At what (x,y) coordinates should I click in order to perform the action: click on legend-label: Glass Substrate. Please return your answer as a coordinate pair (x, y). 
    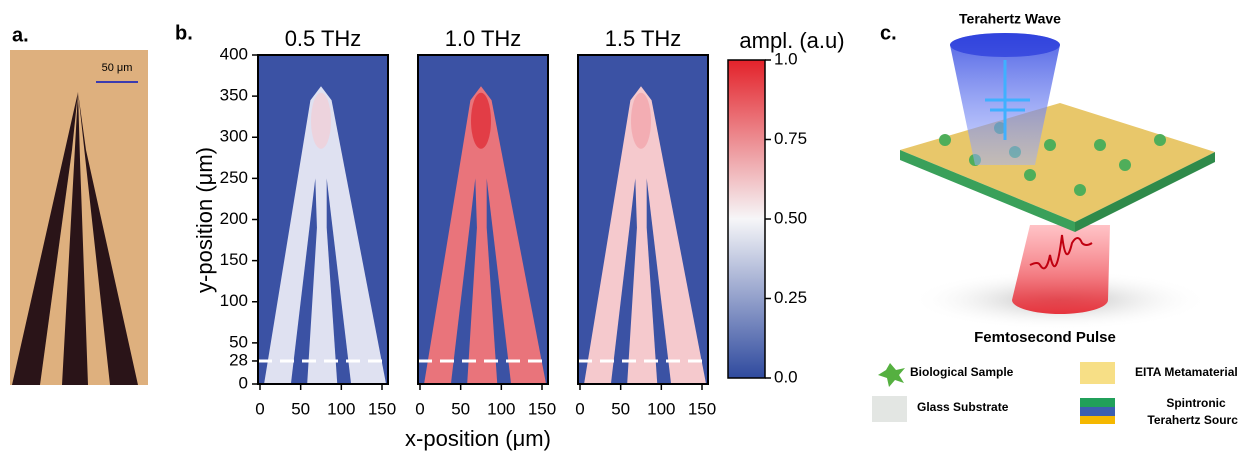
    Looking at the image, I should click on (963, 407).